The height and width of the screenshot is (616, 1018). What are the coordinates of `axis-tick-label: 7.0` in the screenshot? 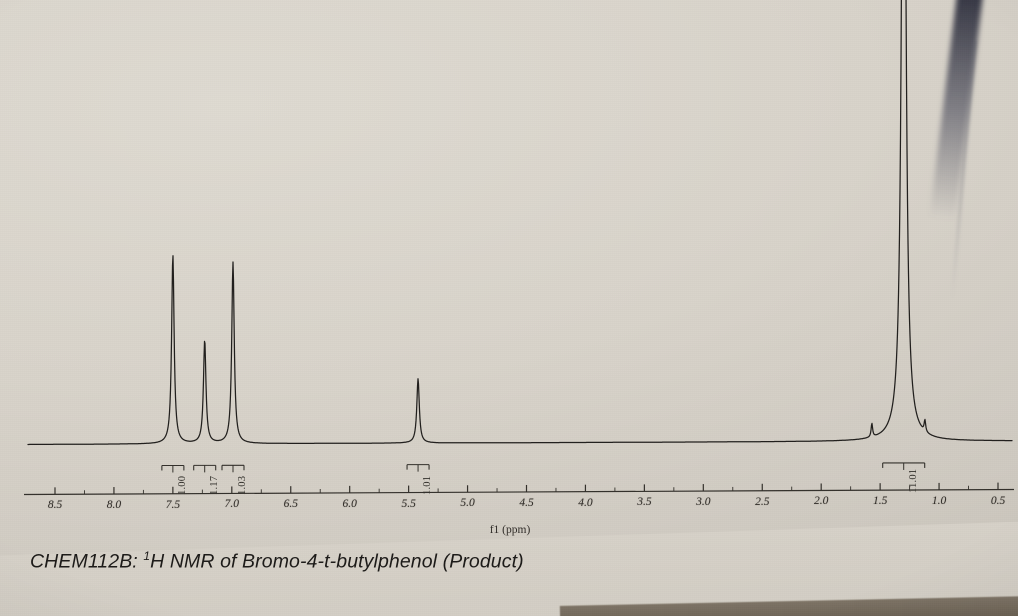 It's located at (231, 504).